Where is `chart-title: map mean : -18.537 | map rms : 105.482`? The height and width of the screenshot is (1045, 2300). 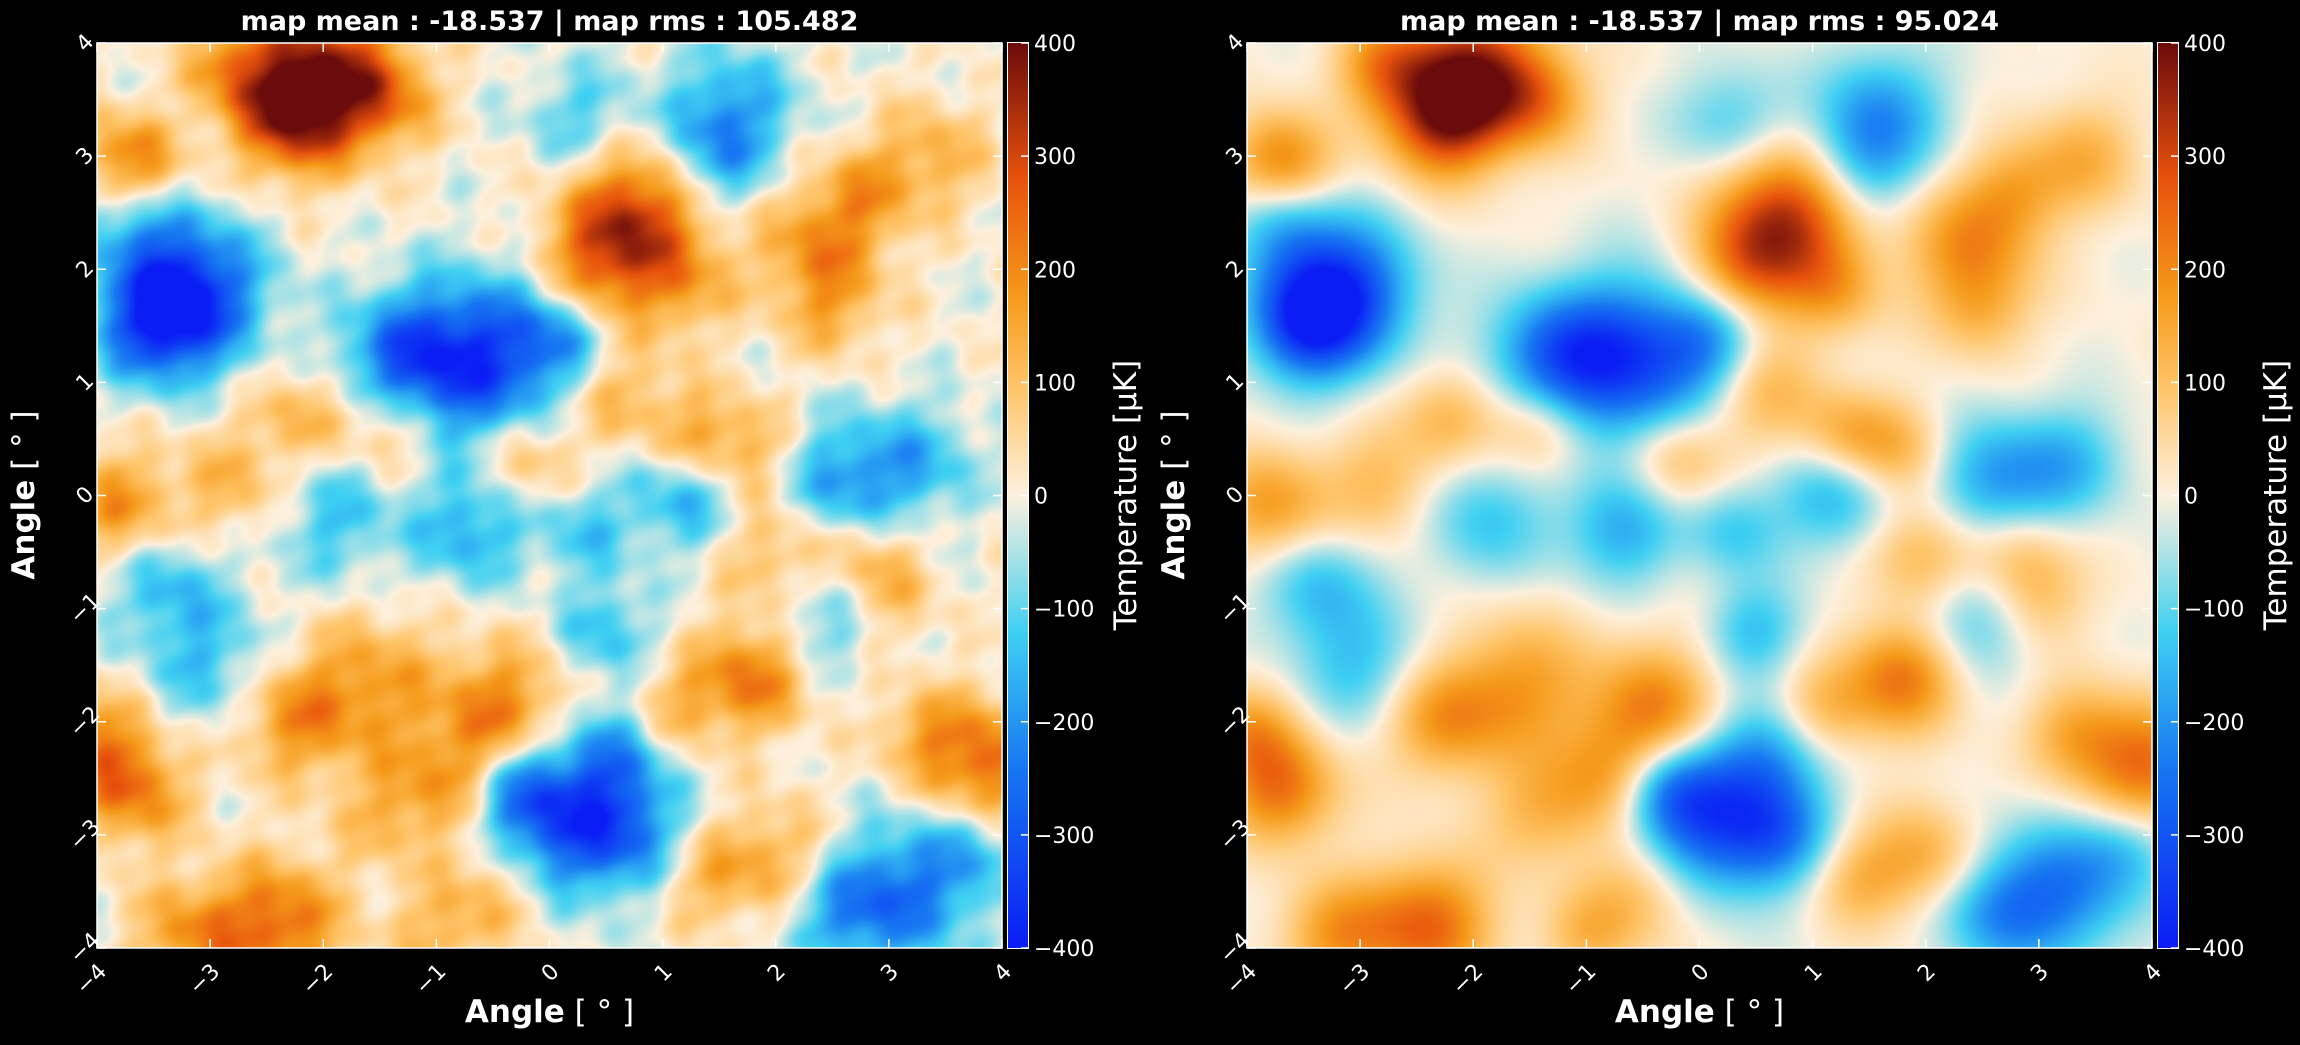 chart-title: map mean : -18.537 | map rms : 105.482 is located at coordinates (549, 21).